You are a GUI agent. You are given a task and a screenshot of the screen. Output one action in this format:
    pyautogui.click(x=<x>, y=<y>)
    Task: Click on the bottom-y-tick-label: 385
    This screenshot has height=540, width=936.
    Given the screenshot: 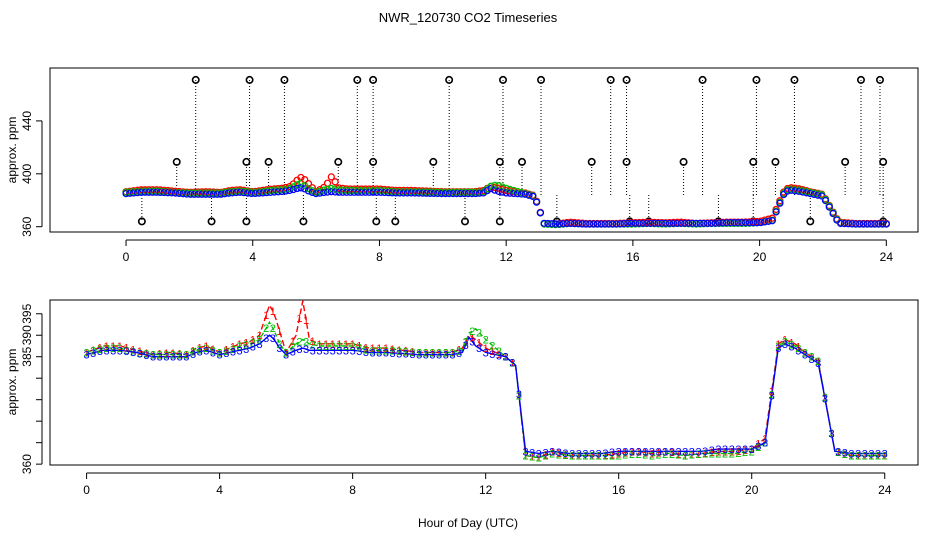 What is the action you would take?
    pyautogui.click(x=27, y=356)
    